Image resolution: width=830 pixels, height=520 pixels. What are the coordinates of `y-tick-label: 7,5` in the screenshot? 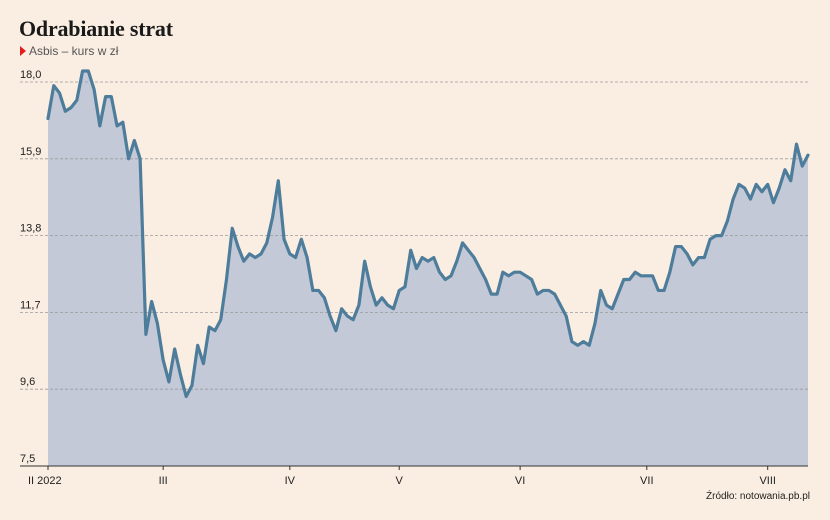 It's located at (27, 459).